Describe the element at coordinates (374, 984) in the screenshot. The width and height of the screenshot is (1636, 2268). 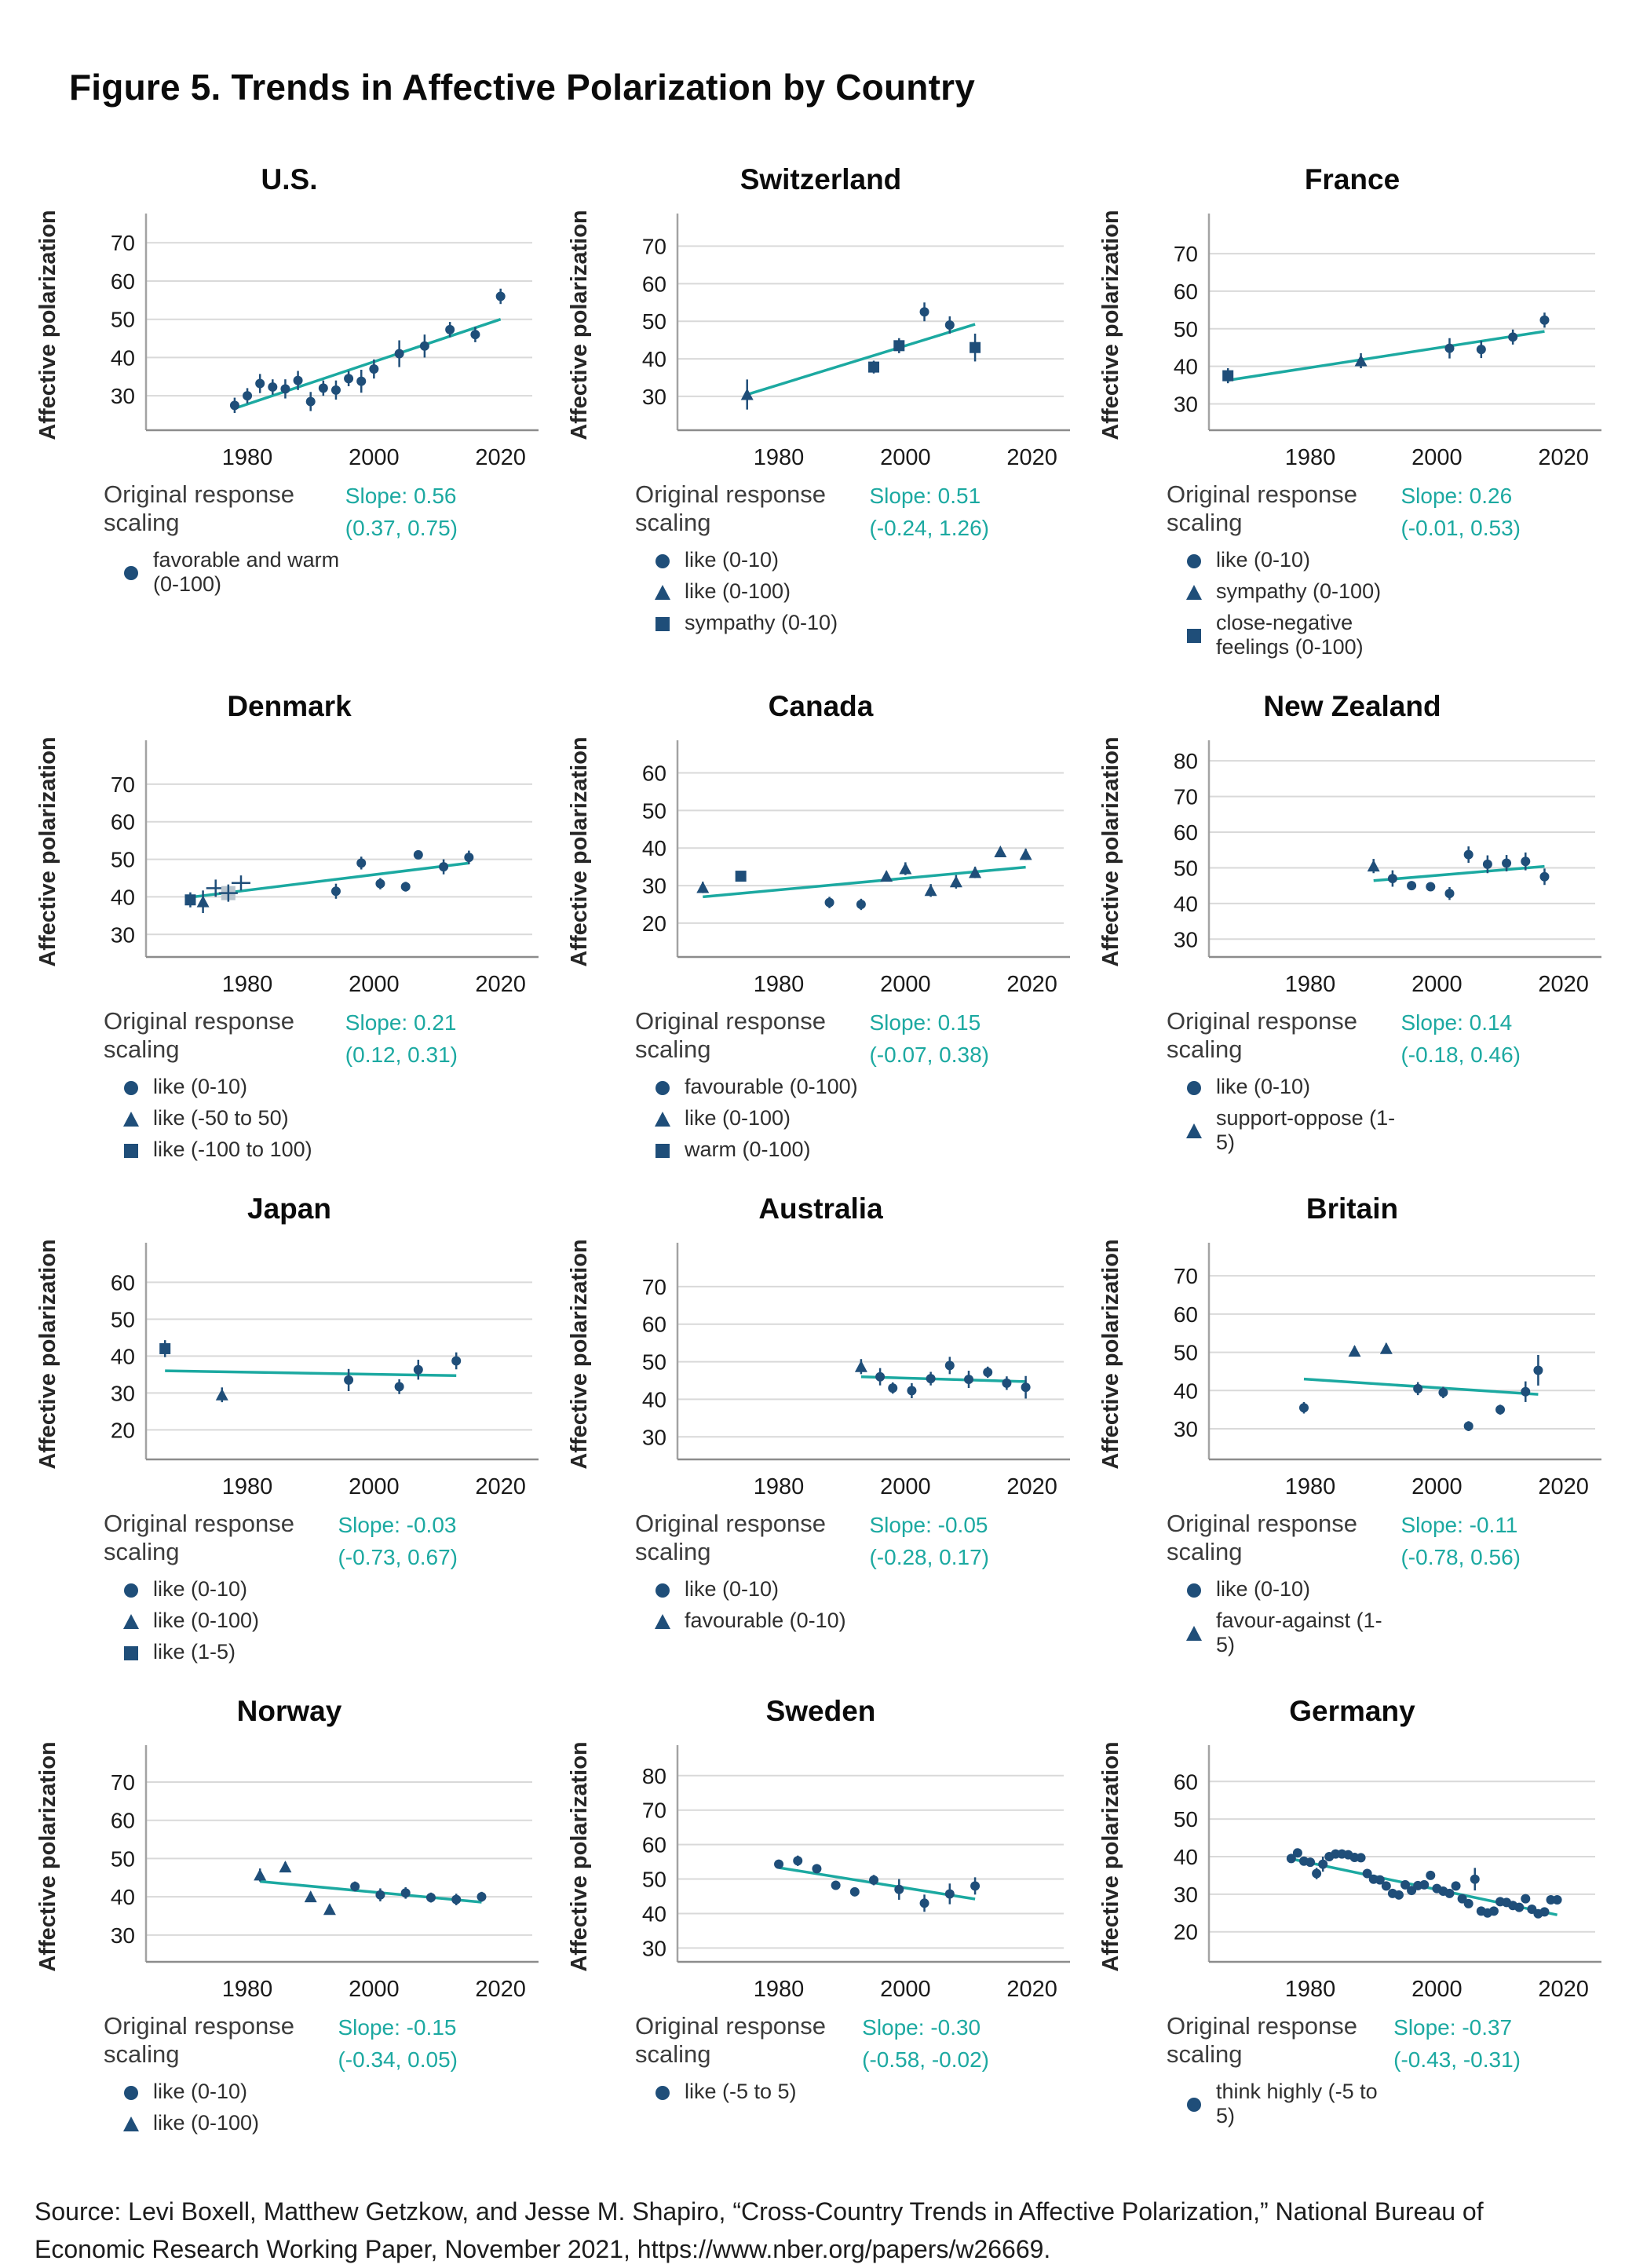
I see `svg-text: 2000` at that location.